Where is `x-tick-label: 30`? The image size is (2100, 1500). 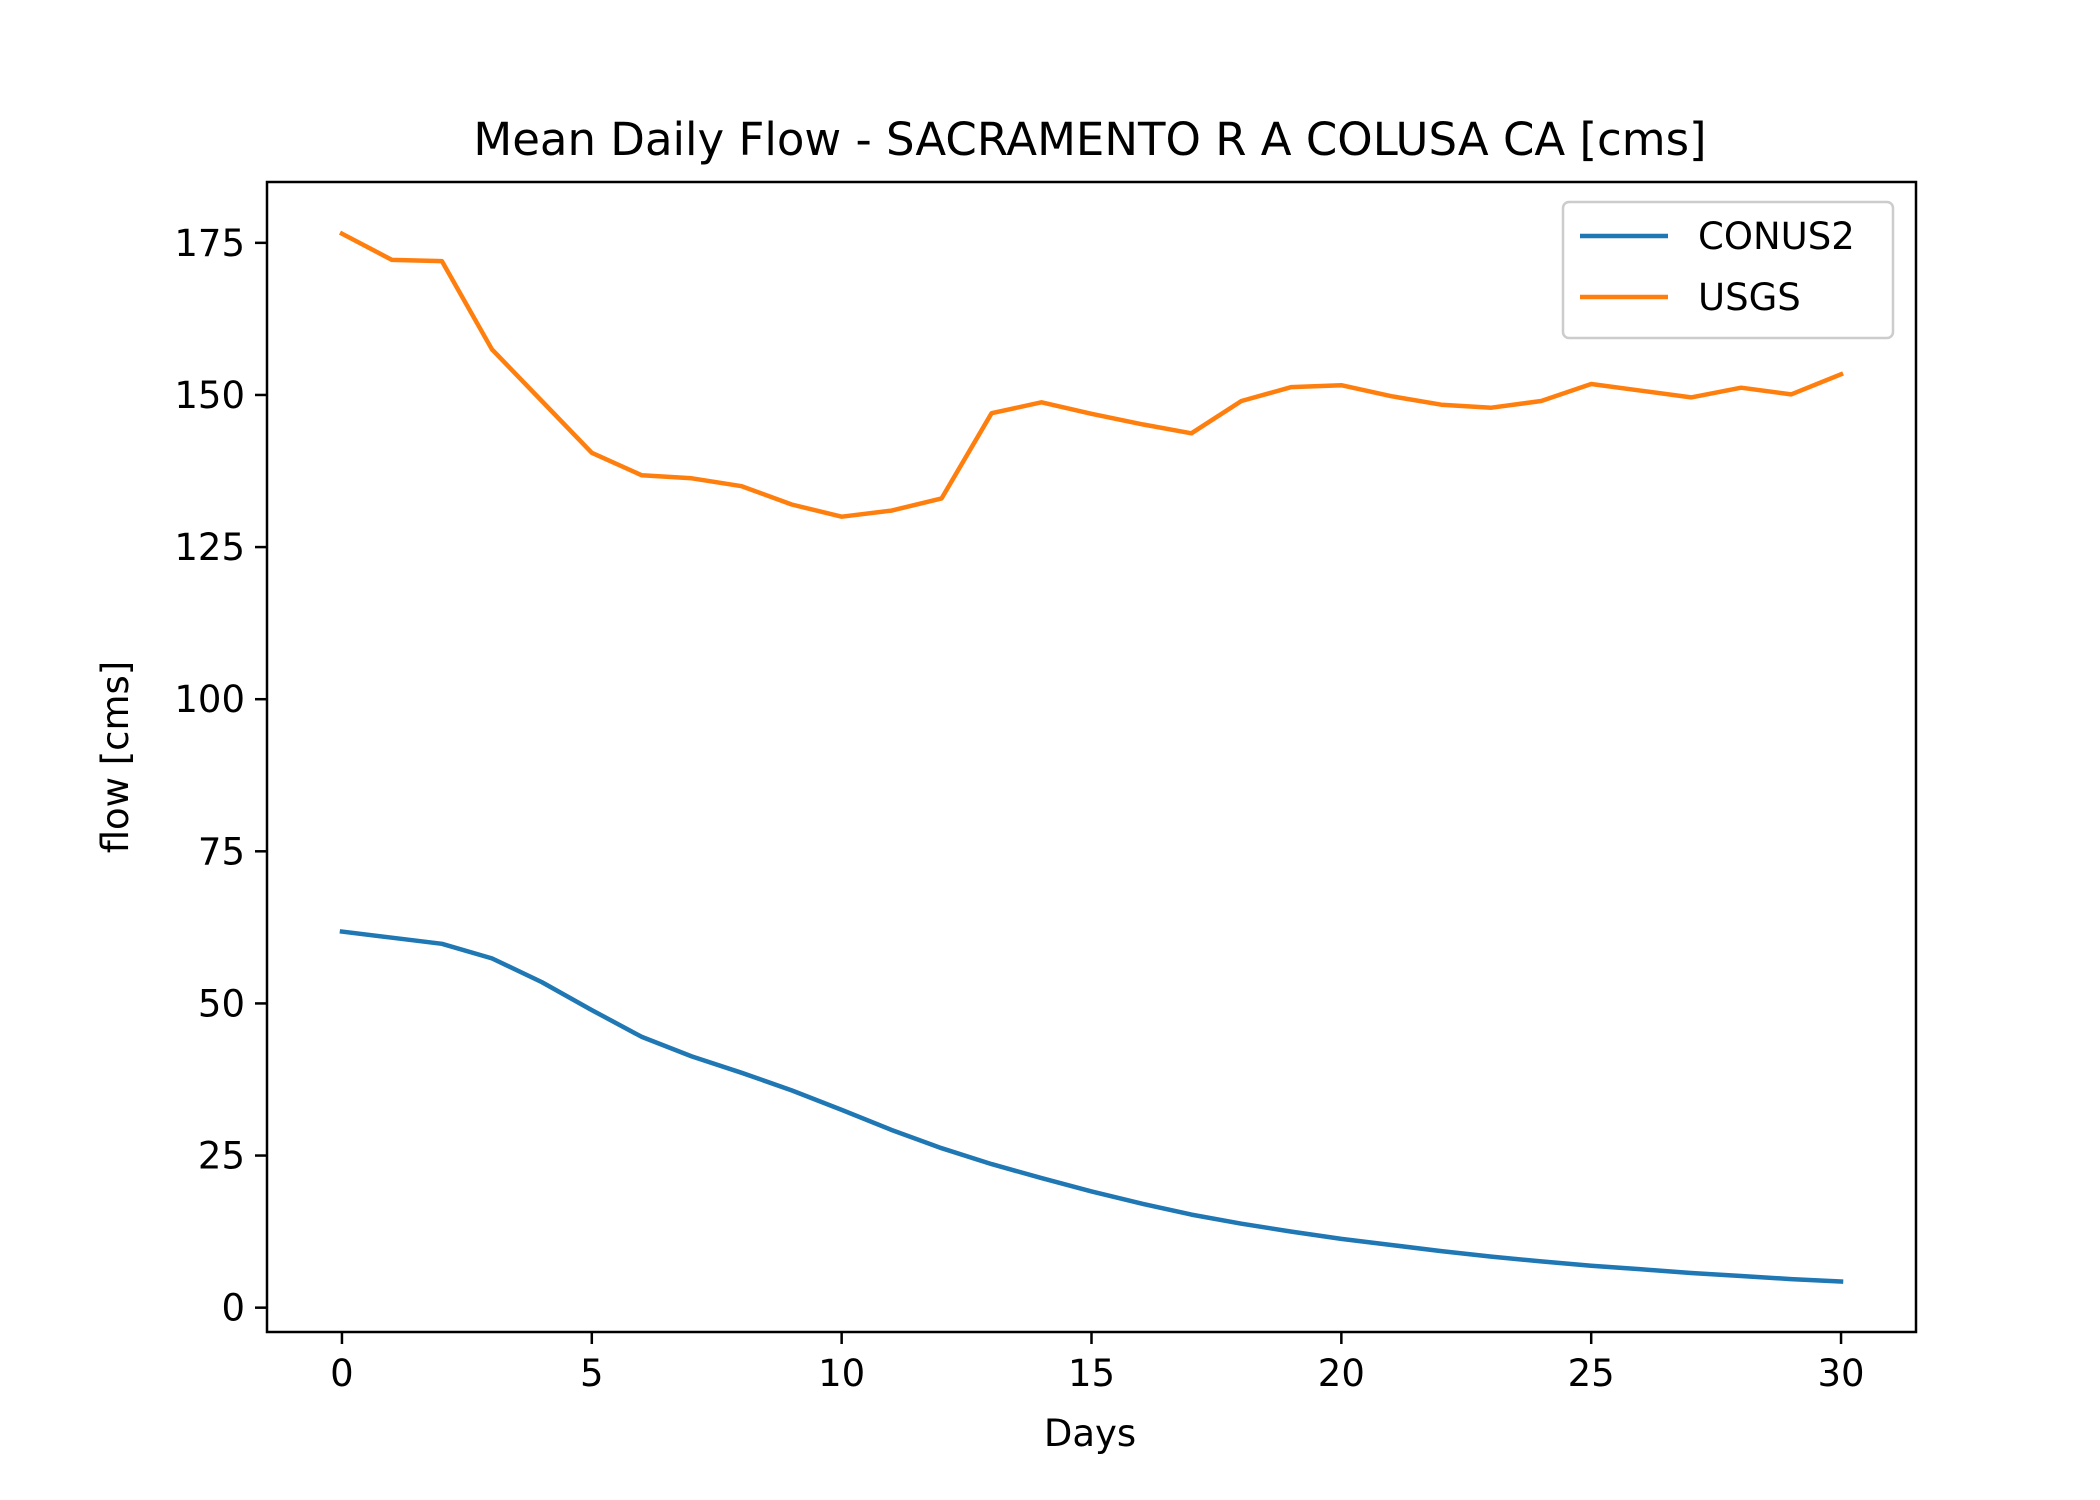 x-tick-label: 30 is located at coordinates (1840, 1373).